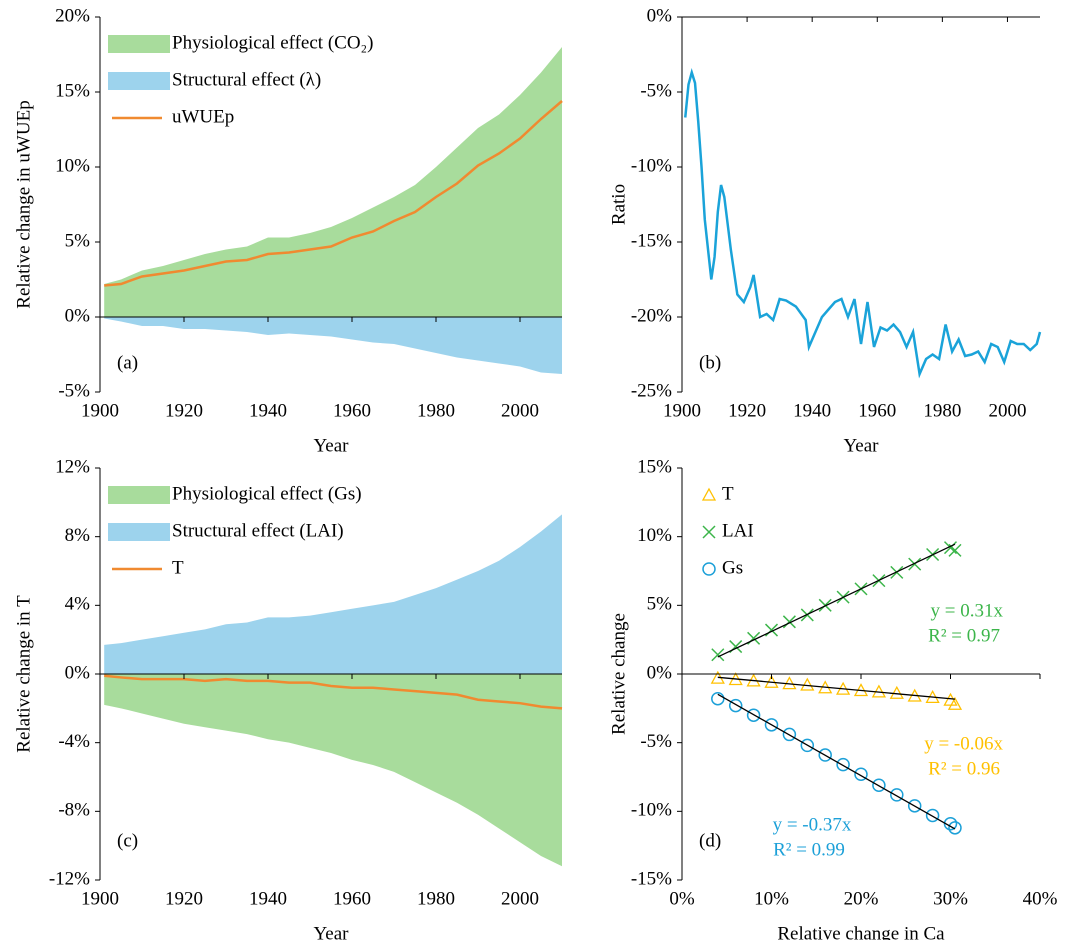 The image size is (1080, 940). I want to click on y-axis-title: Relative change in uWUEp, so click(23, 204).